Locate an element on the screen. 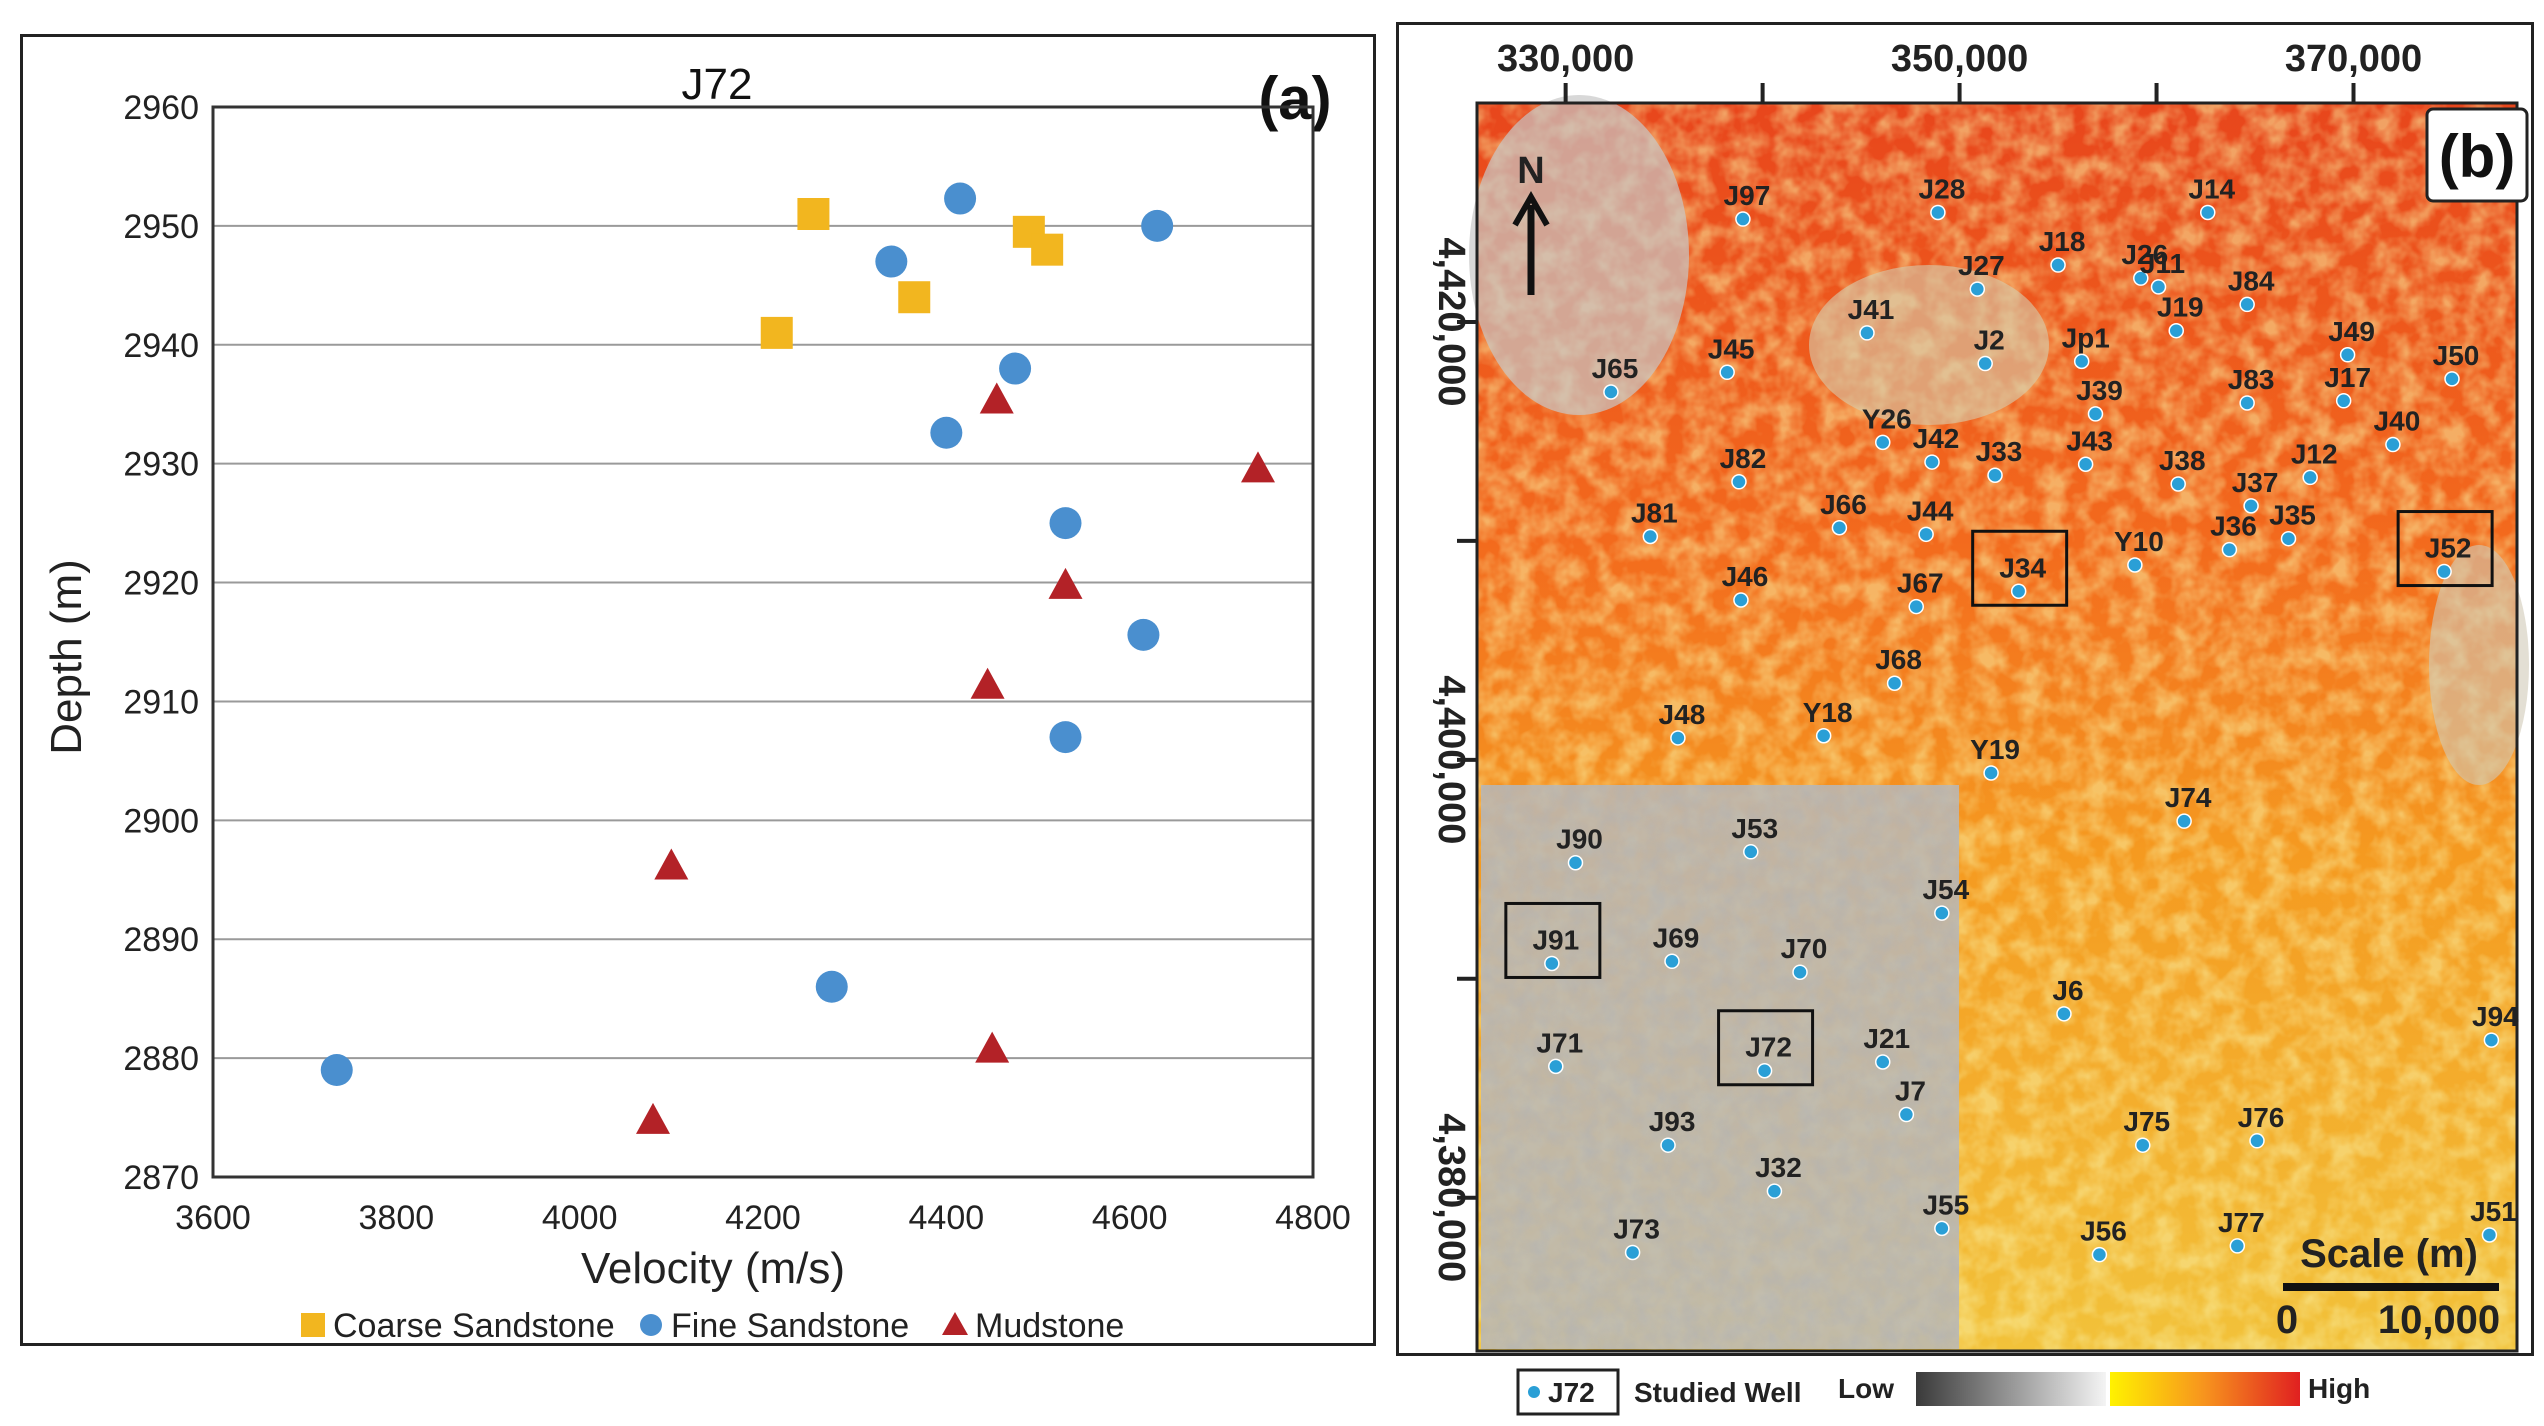 This screenshot has width=2544, height=1426. mid-value-zone-east is located at coordinates (2479, 665).